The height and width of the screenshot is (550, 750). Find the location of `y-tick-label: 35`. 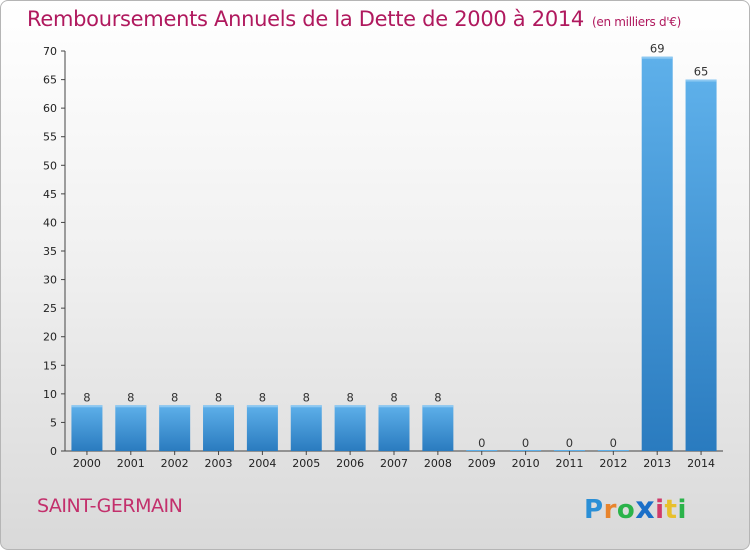

y-tick-label: 35 is located at coordinates (50, 251).